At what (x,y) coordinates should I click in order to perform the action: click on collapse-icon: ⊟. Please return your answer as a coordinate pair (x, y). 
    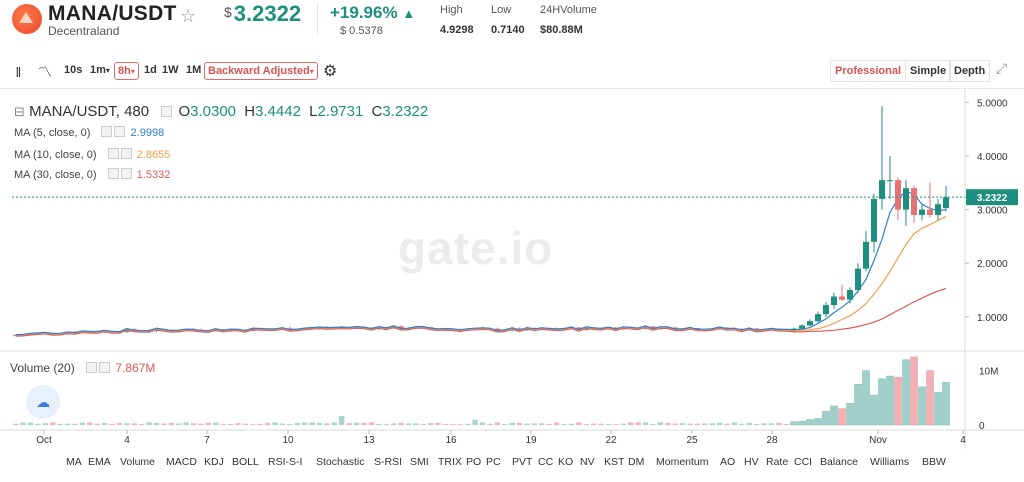
    Looking at the image, I should click on (19, 111).